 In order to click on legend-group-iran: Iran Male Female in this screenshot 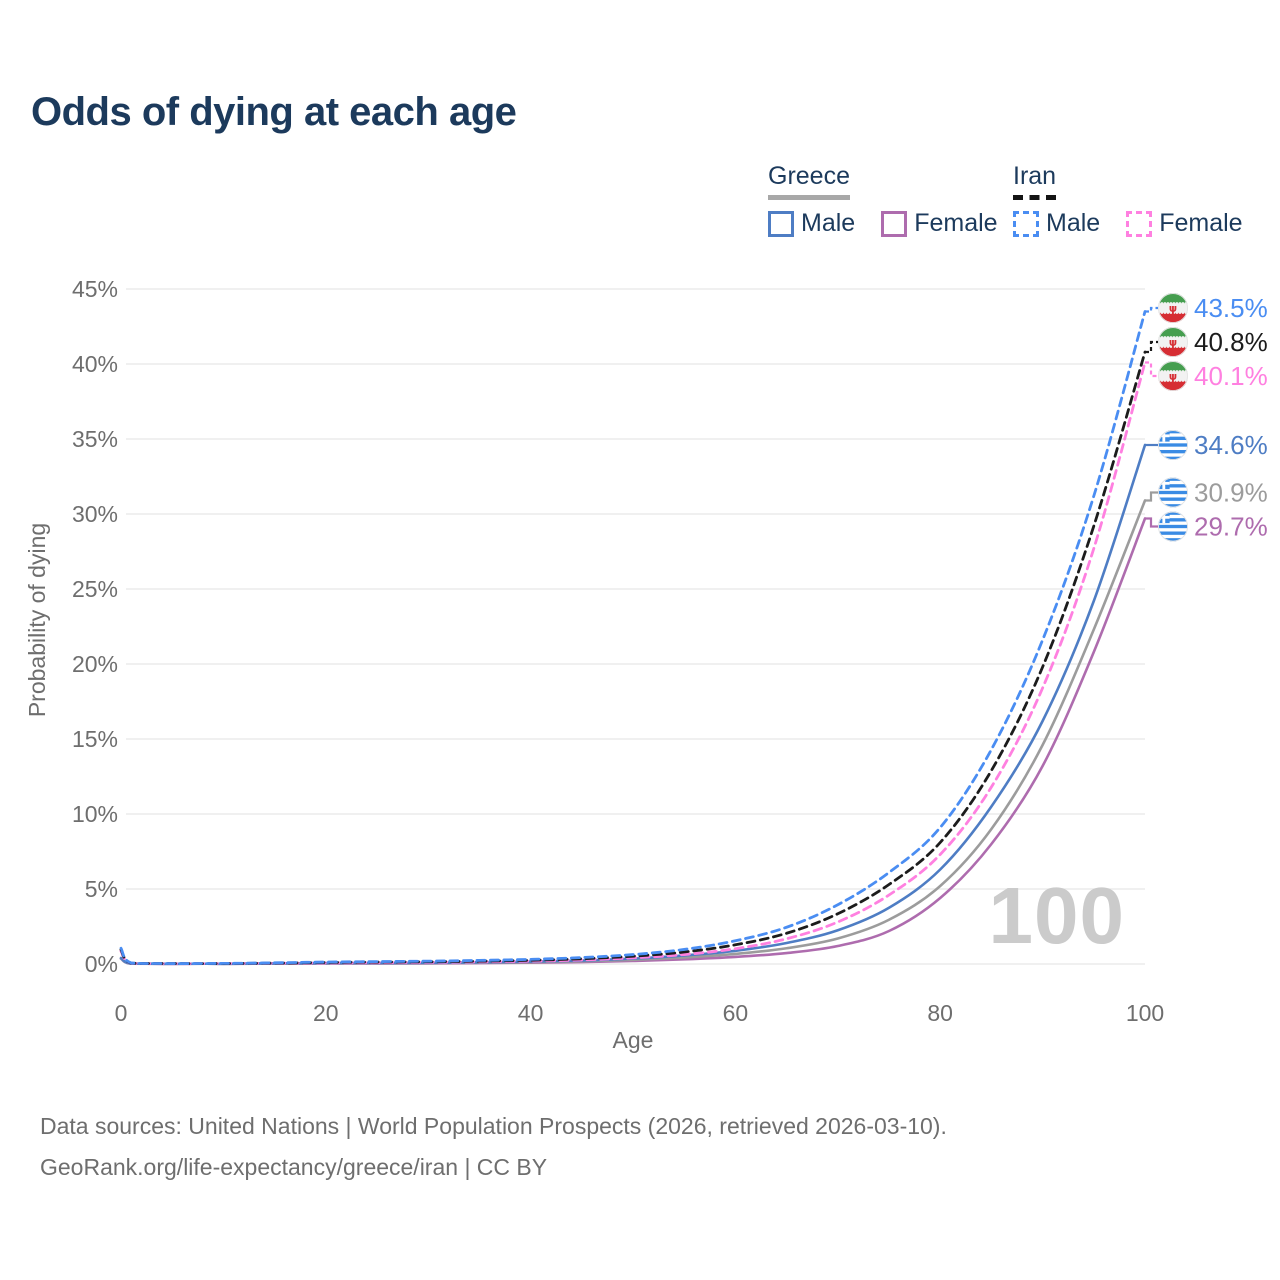, I will do `click(1128, 200)`.